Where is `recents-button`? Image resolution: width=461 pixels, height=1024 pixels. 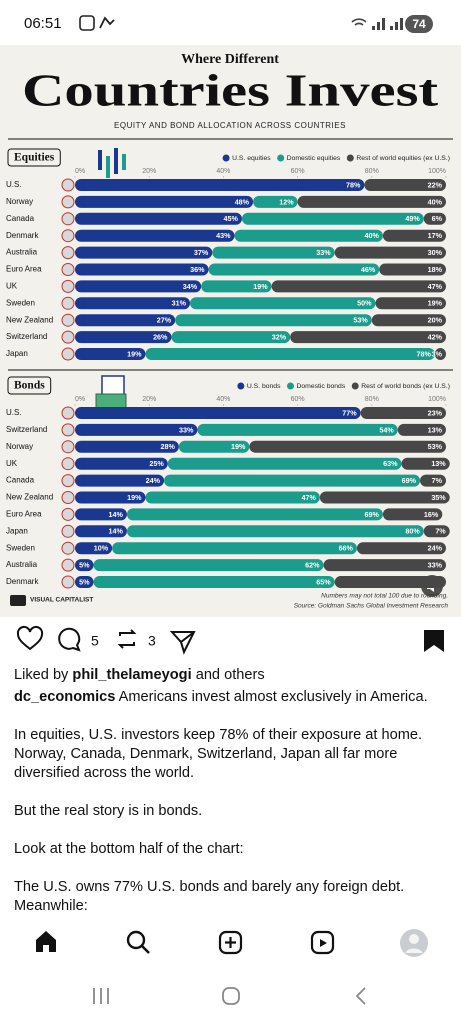 recents-button is located at coordinates (101, 996).